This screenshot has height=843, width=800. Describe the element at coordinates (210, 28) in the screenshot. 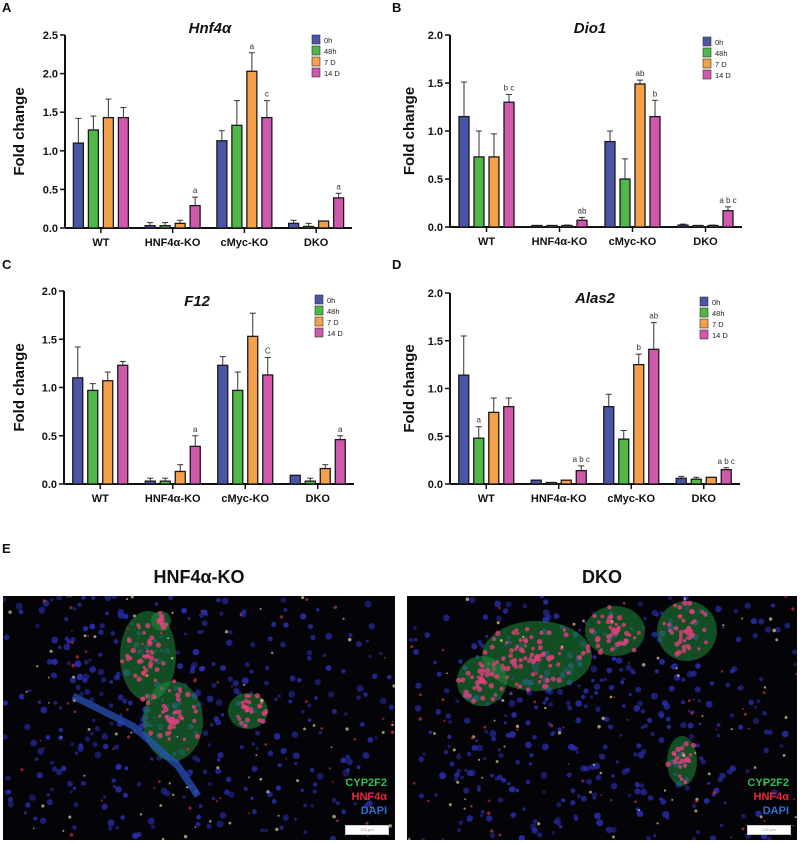

I see `chart-title: Hnf4α` at that location.